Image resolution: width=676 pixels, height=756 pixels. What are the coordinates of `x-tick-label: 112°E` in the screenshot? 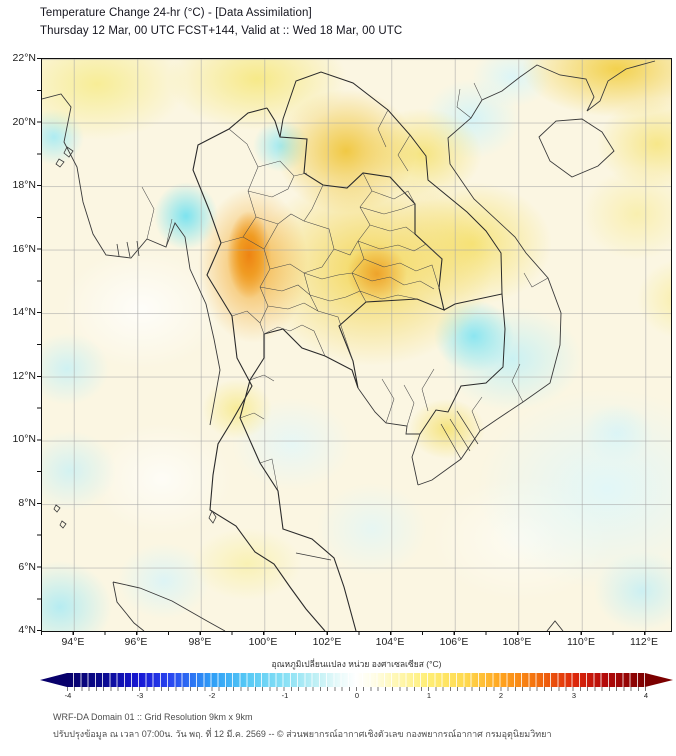 It's located at (644, 642).